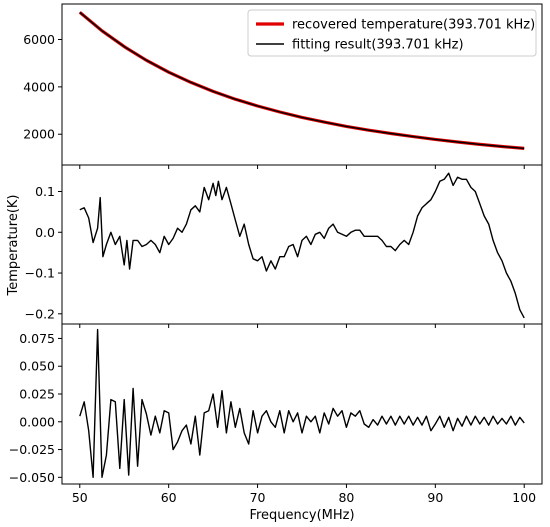  Describe the element at coordinates (413, 25) in the screenshot. I see `legend-label-1: recovered temperature(393.701 kHz)` at that location.